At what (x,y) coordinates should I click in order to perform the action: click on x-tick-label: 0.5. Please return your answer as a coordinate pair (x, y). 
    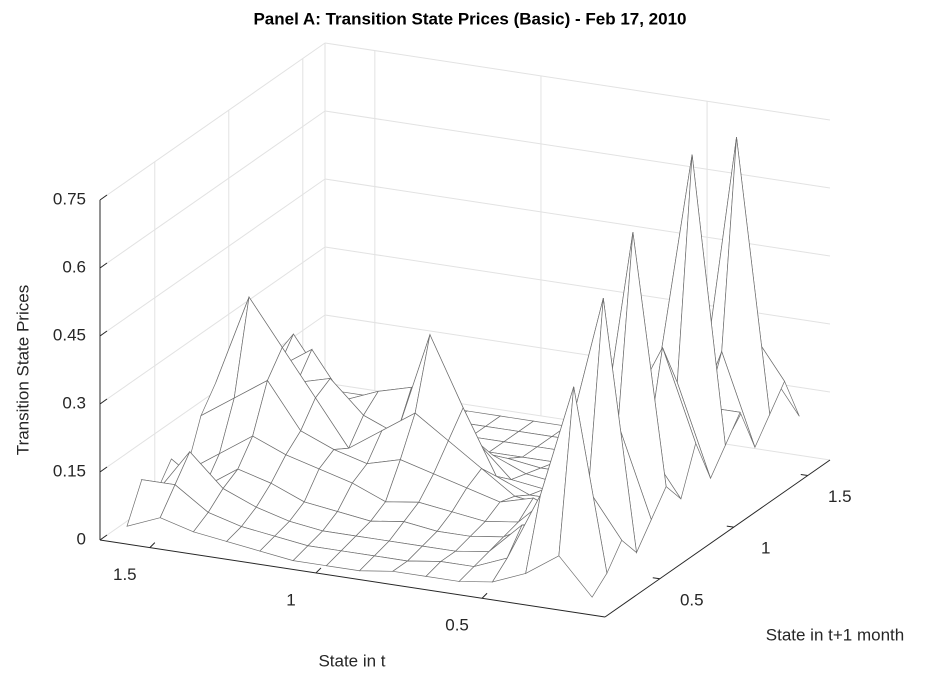
    Looking at the image, I should click on (457, 625).